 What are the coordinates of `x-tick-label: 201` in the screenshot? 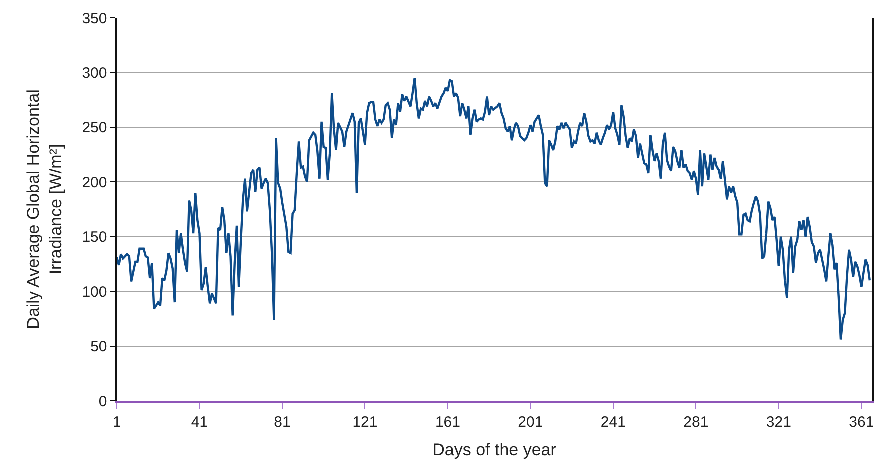 It's located at (531, 422).